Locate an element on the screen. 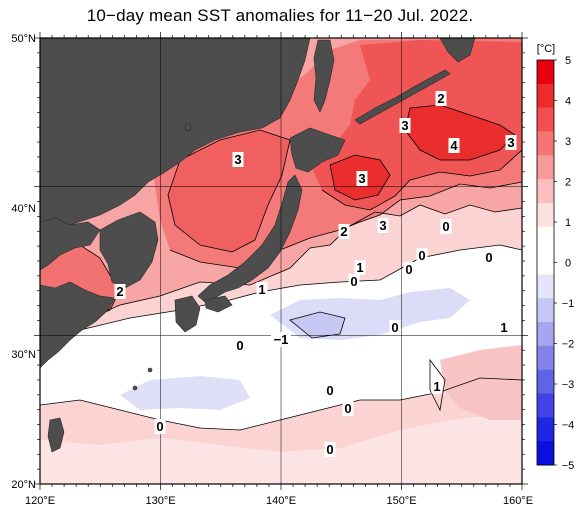 The image size is (585, 512). colorbar-ticks: 5 4 3 2 1 0 −1 −2 −3 −4 −5 is located at coordinates (564, 263).